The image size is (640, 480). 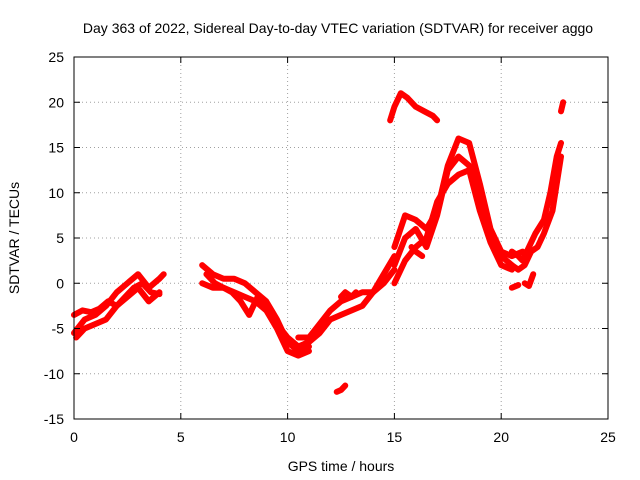 I want to click on y-tick-label: -10, so click(x=54, y=374).